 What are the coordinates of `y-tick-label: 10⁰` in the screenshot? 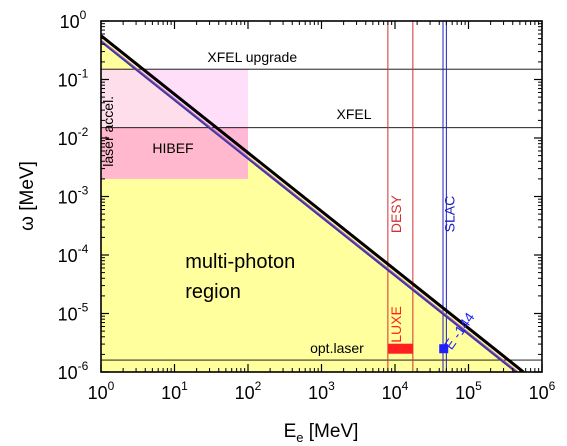 It's located at (73, 20).